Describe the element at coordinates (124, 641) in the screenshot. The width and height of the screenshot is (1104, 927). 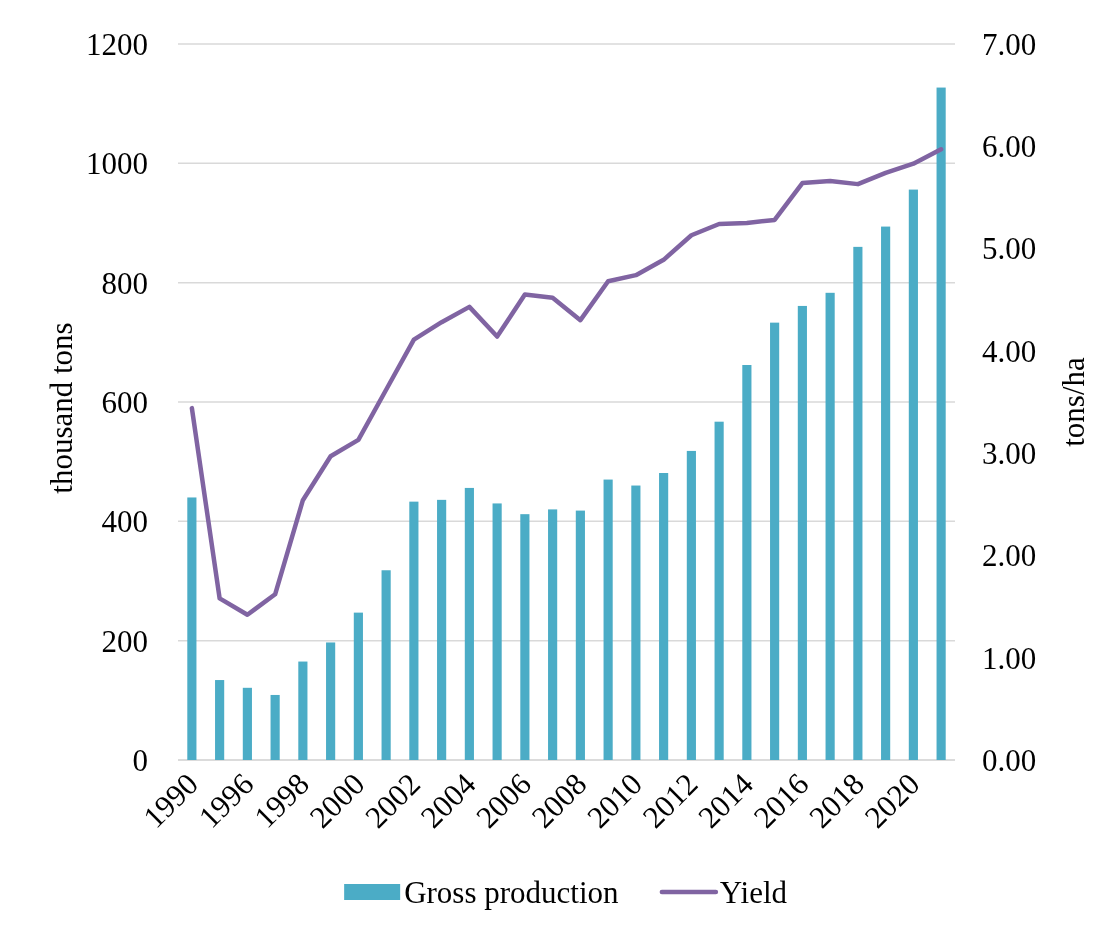
I see `y-tick-label: 200` at that location.